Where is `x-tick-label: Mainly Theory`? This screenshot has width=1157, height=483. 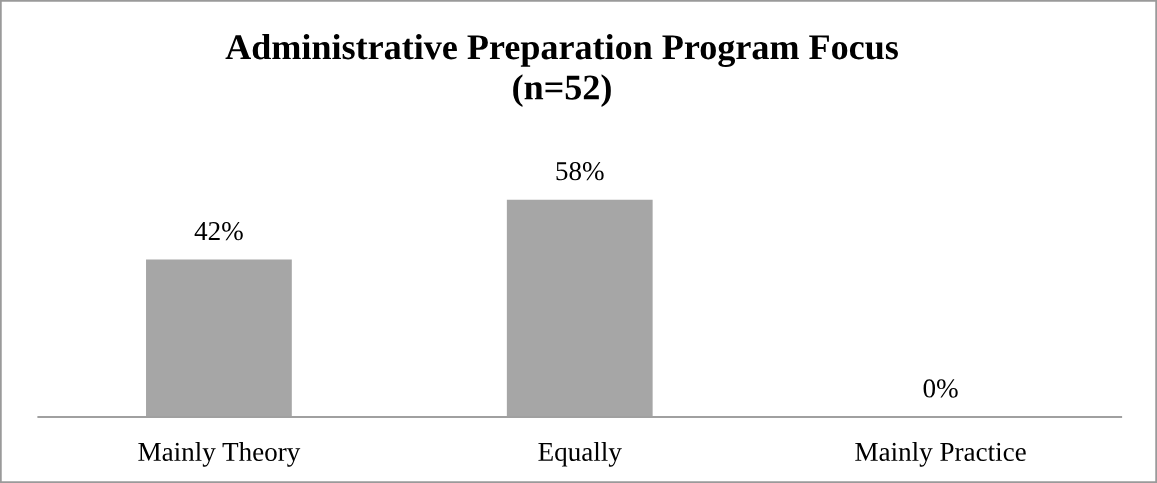
x-tick-label: Mainly Theory is located at coordinates (219, 454).